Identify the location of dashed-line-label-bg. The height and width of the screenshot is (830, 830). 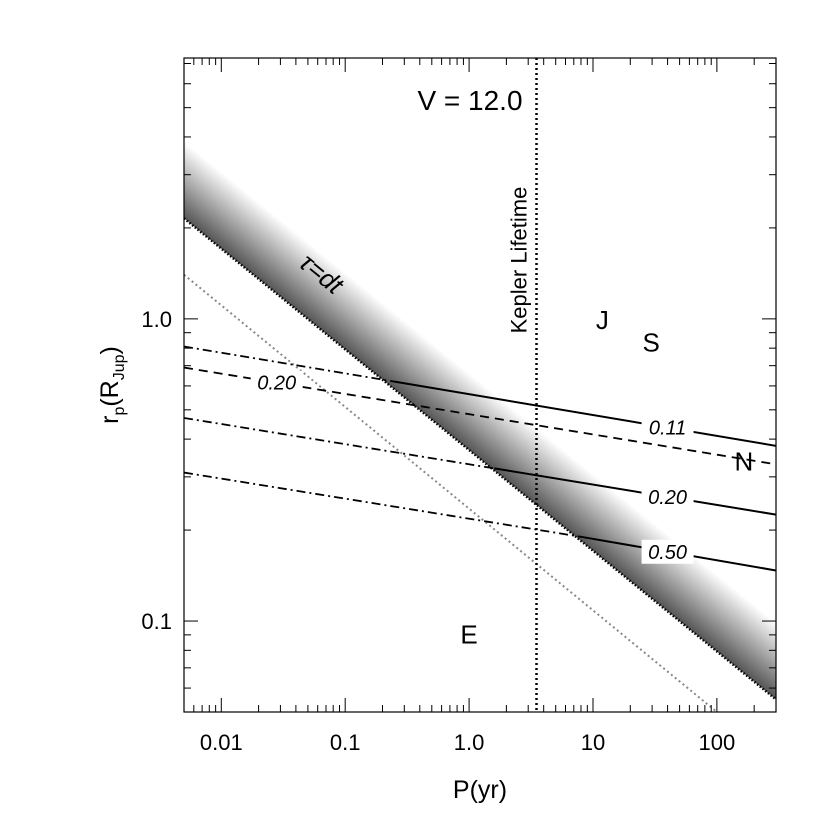
(276, 382).